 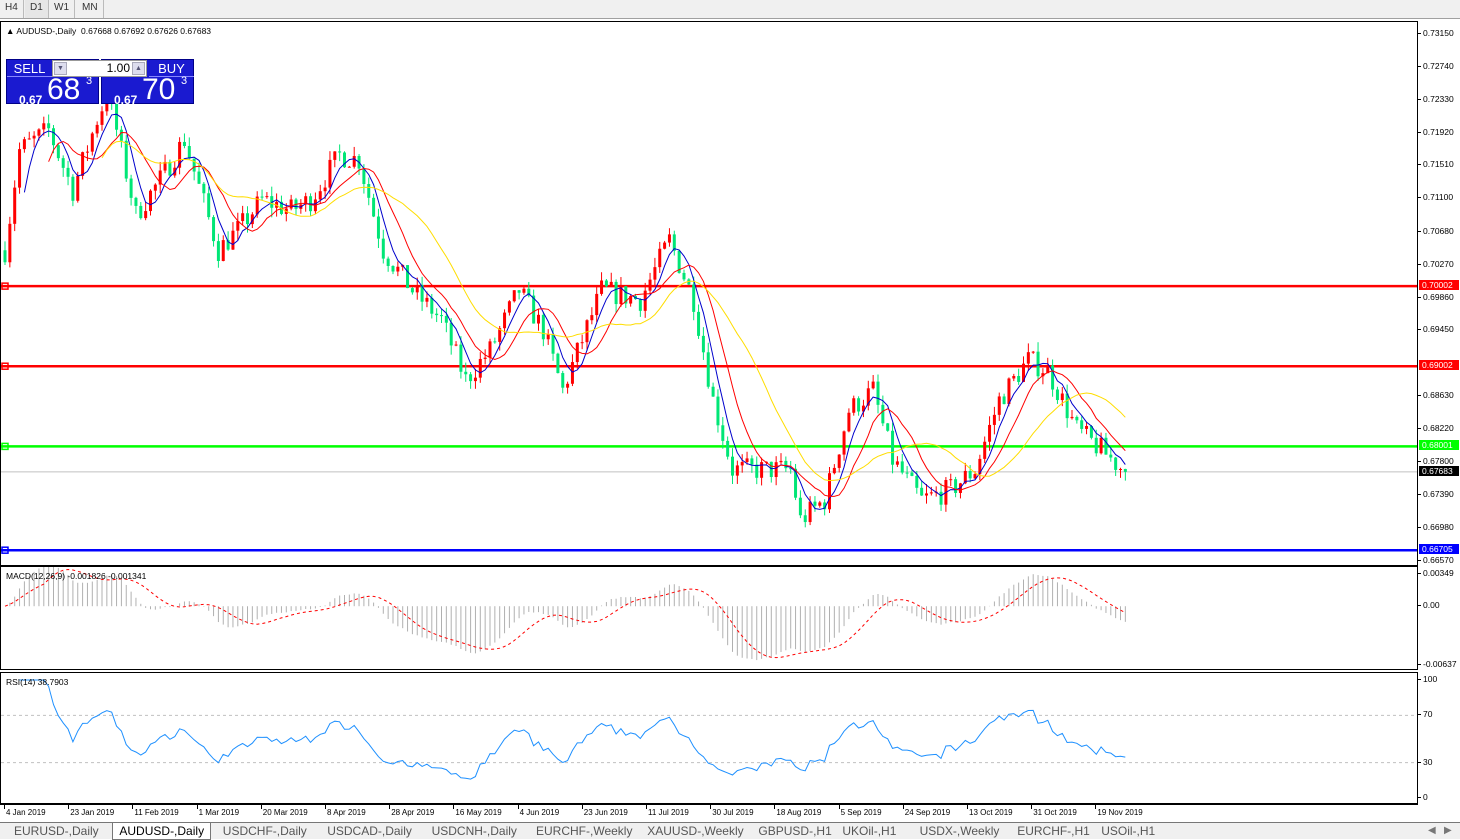 What do you see at coordinates (1438, 494) in the screenshot?
I see `price-label: 0.67390` at bounding box center [1438, 494].